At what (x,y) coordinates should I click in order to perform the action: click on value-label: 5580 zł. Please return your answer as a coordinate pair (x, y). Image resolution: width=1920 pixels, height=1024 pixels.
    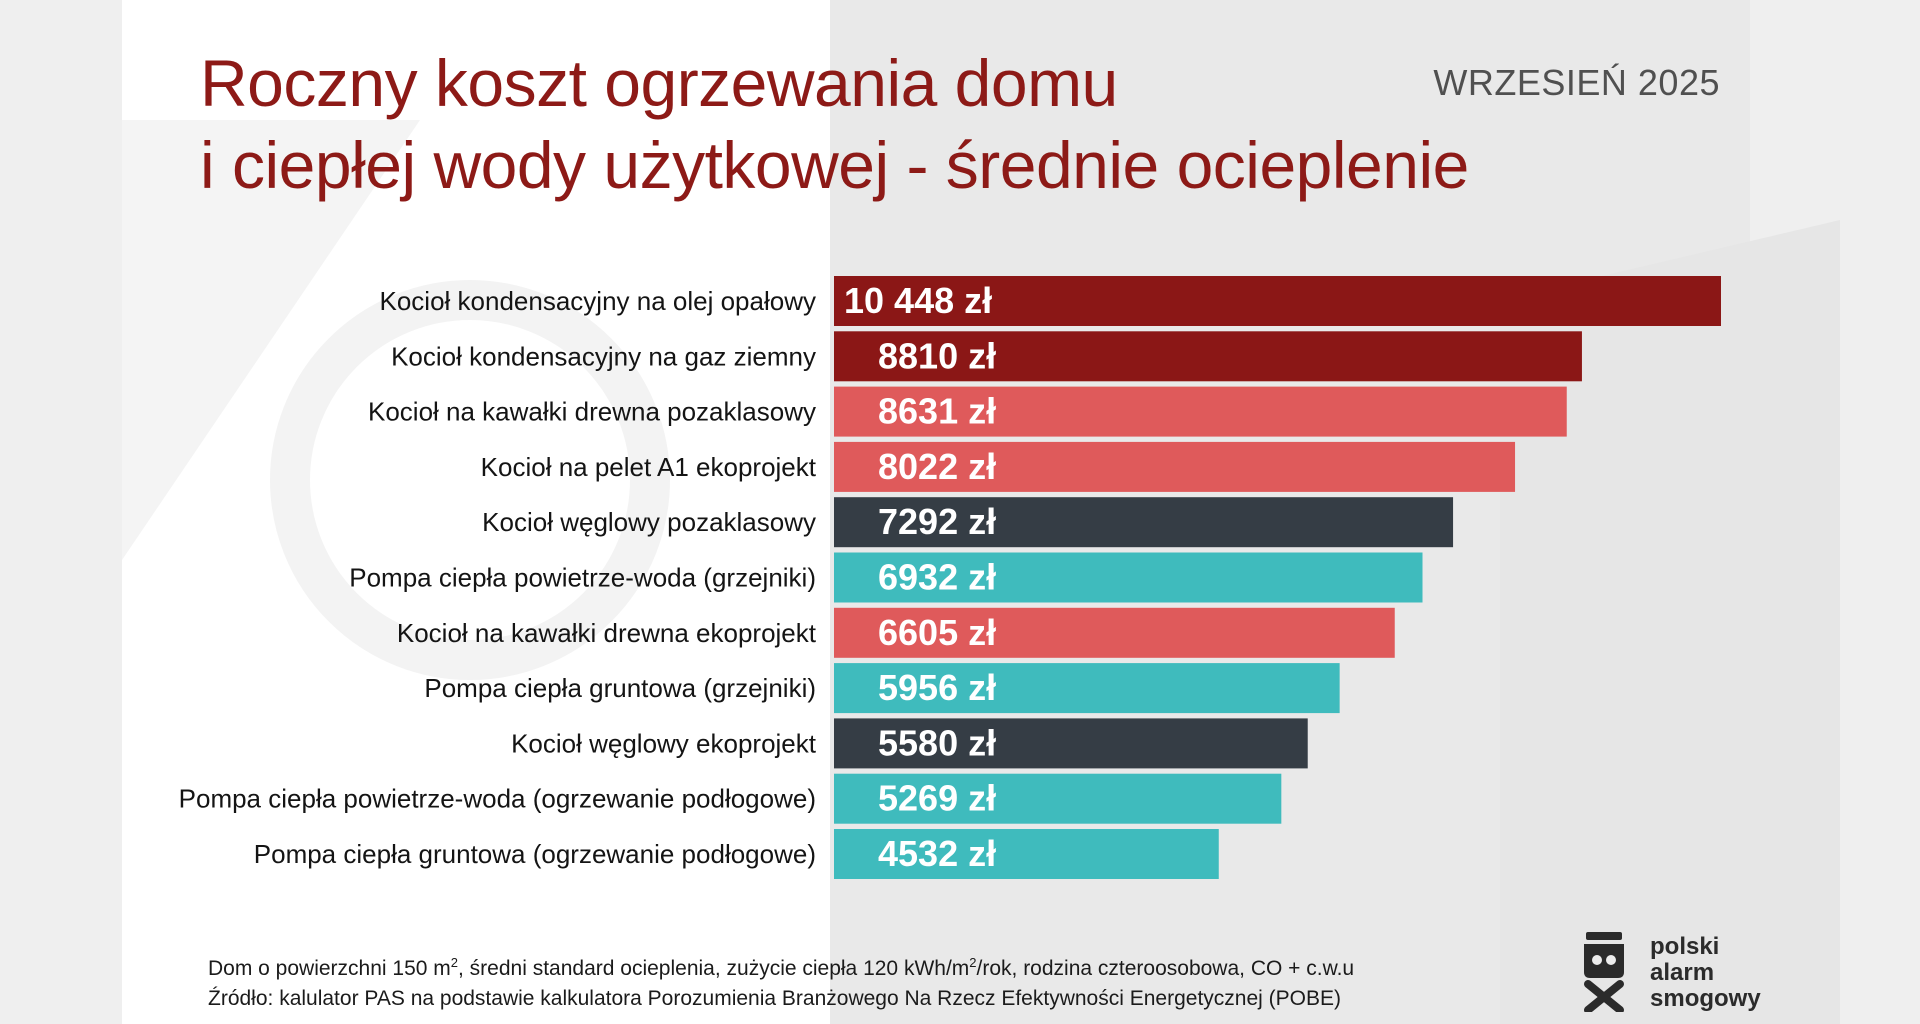
    Looking at the image, I should click on (937, 742).